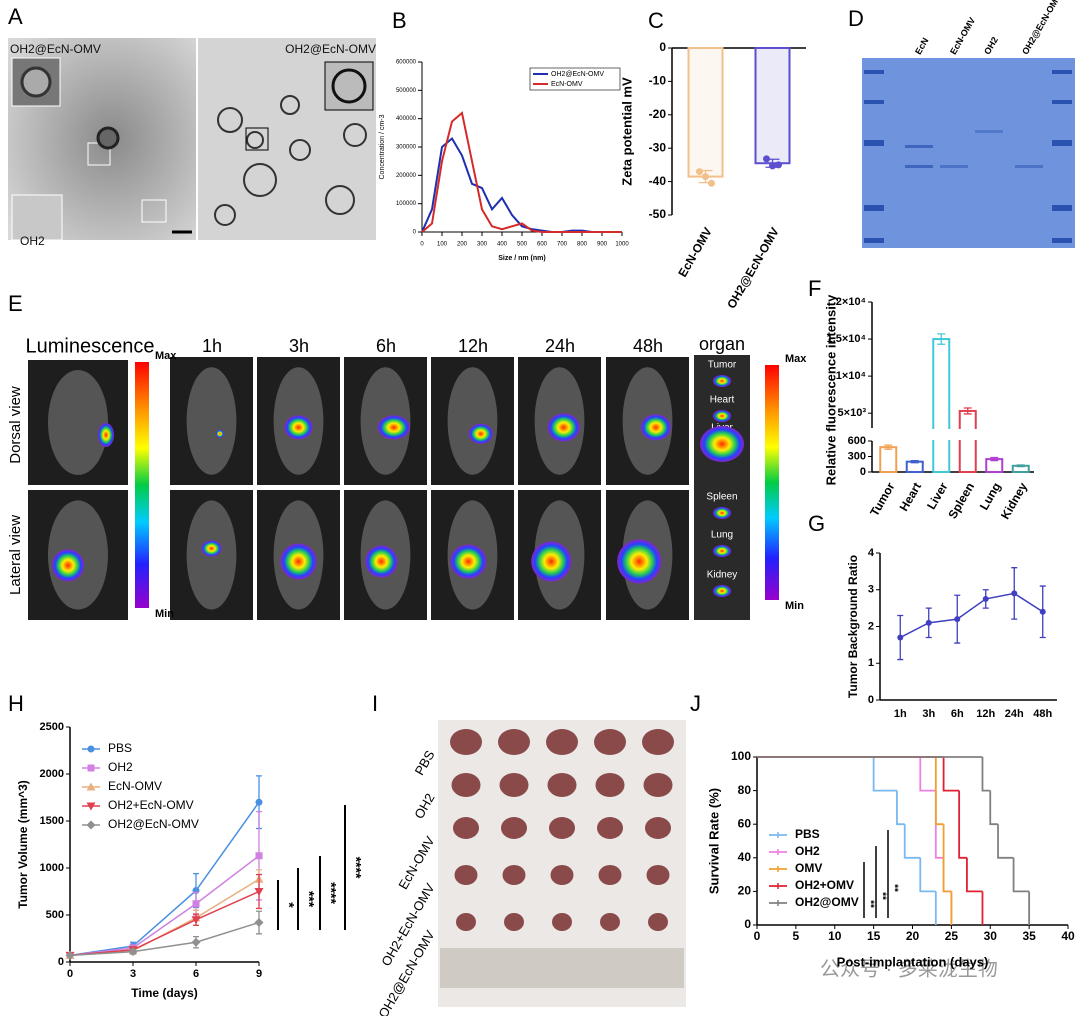 This screenshot has width=1080, height=1016. I want to click on y-tick-label: 40, so click(745, 857).